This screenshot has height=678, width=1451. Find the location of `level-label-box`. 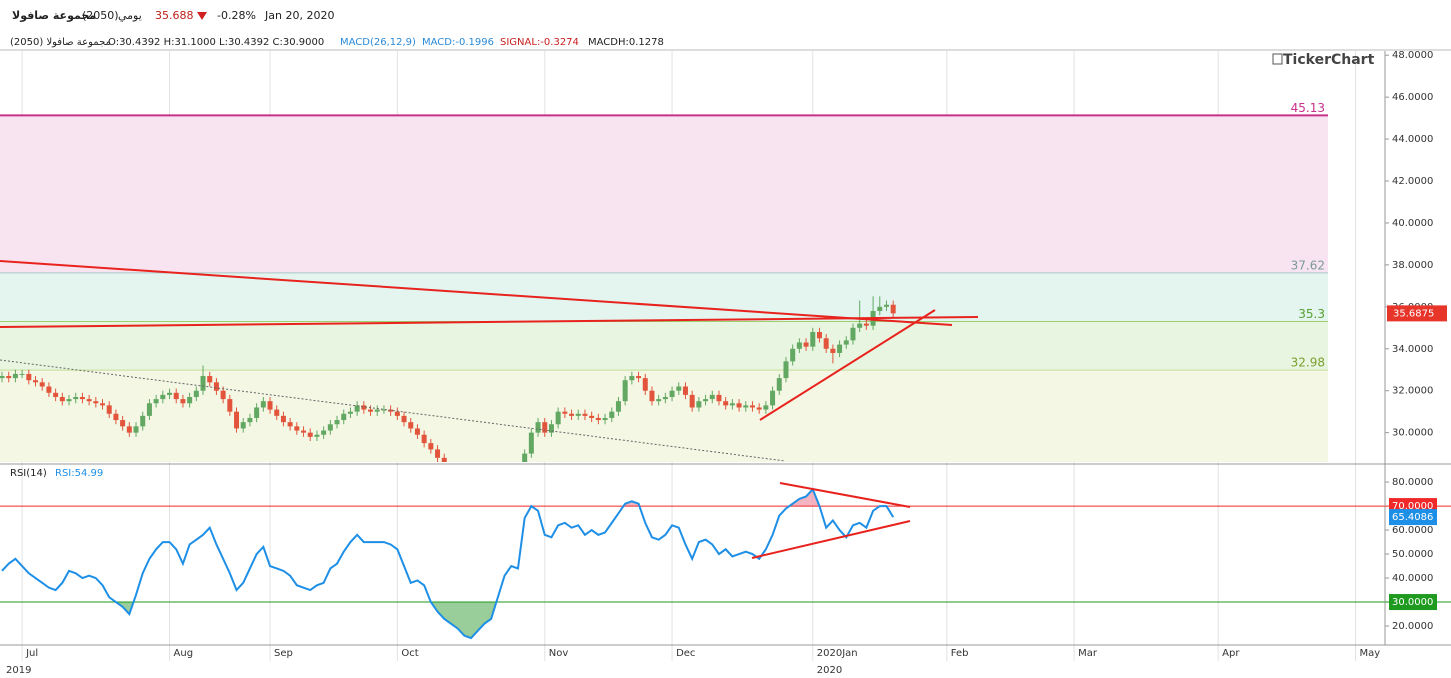

level-label-box is located at coordinates (1413, 602).